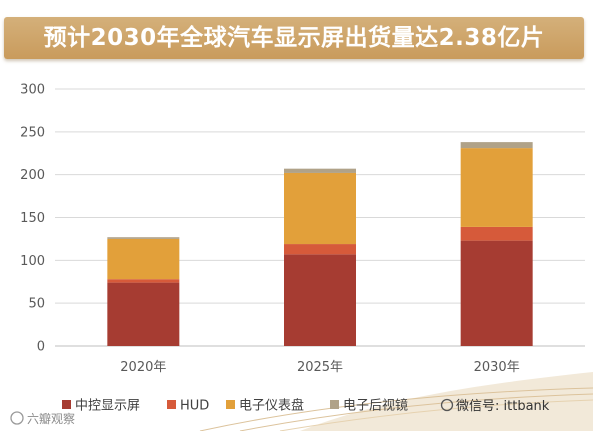  I want to click on legend-label: 电子后视镜, so click(375, 406).